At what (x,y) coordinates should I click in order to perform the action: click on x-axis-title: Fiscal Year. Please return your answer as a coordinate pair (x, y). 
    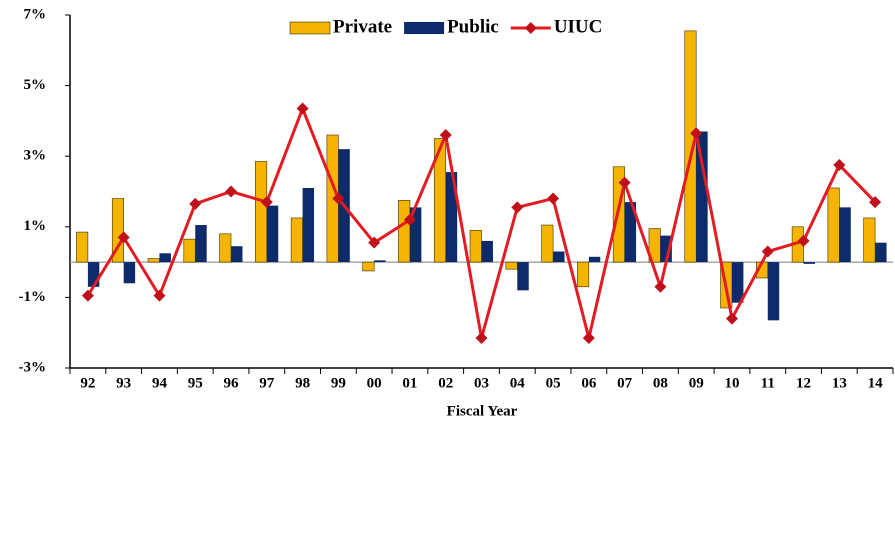
    Looking at the image, I should click on (482, 411).